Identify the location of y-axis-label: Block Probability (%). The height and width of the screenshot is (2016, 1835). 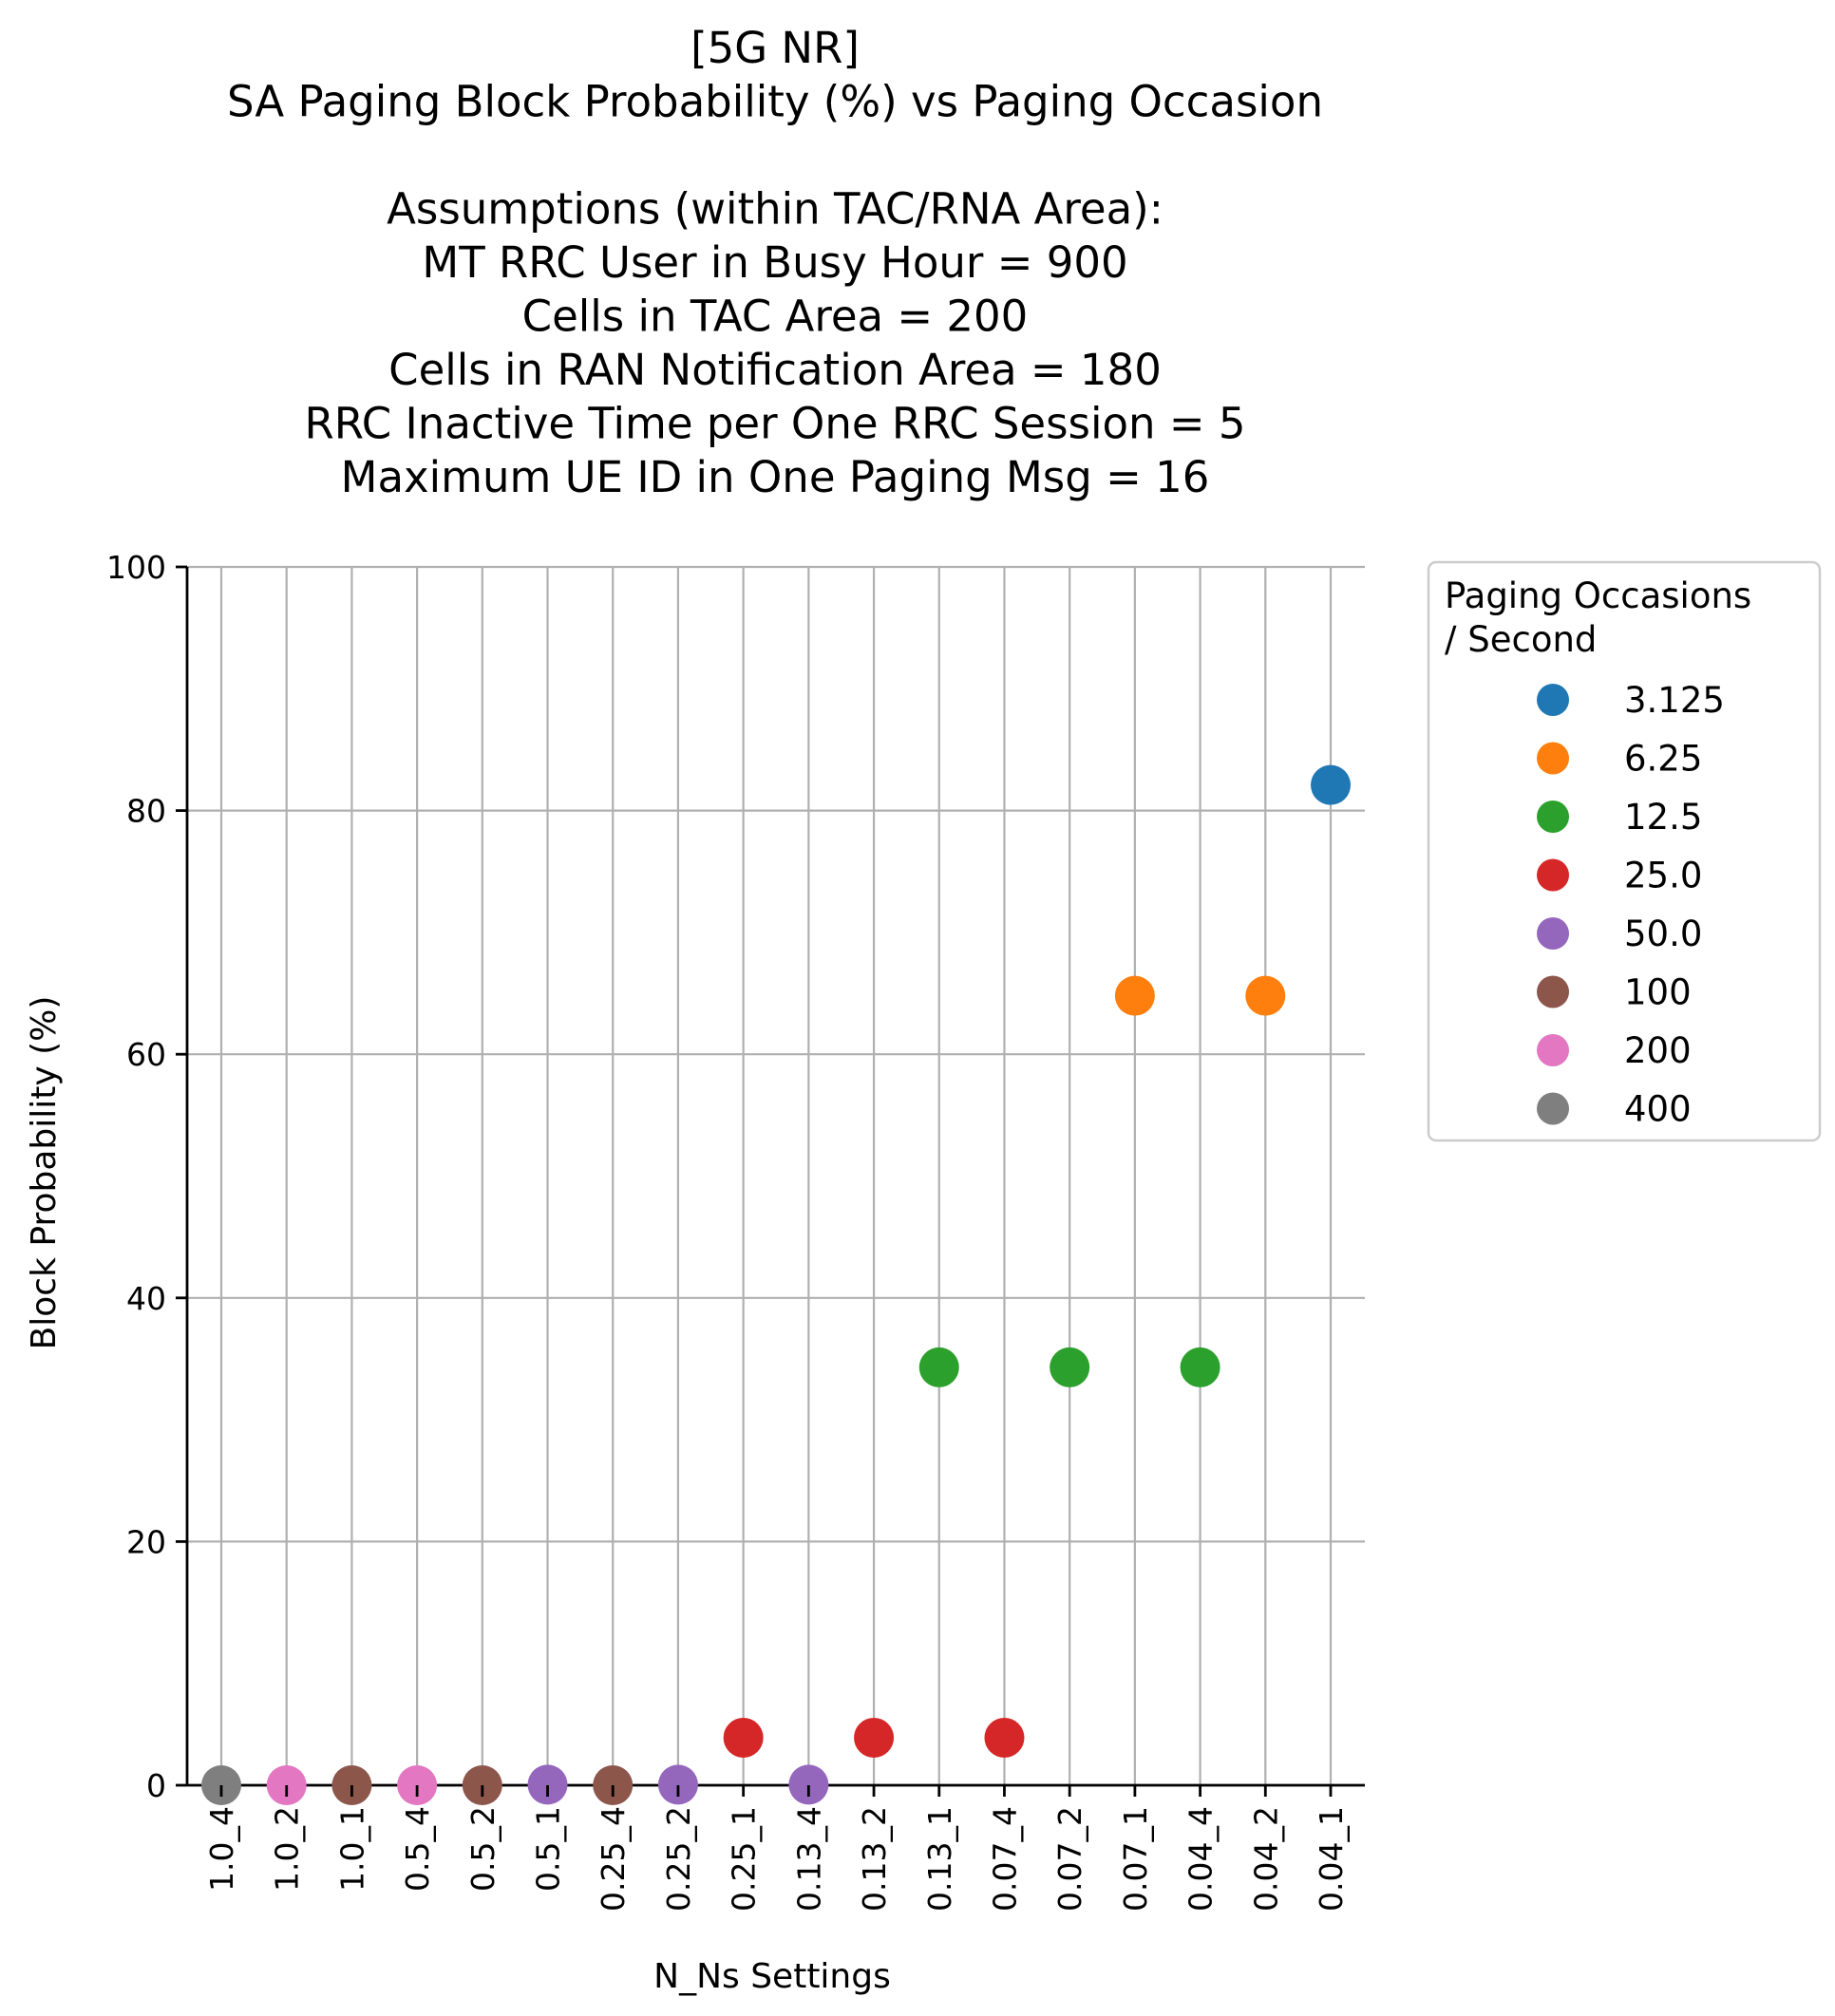
(44, 1173).